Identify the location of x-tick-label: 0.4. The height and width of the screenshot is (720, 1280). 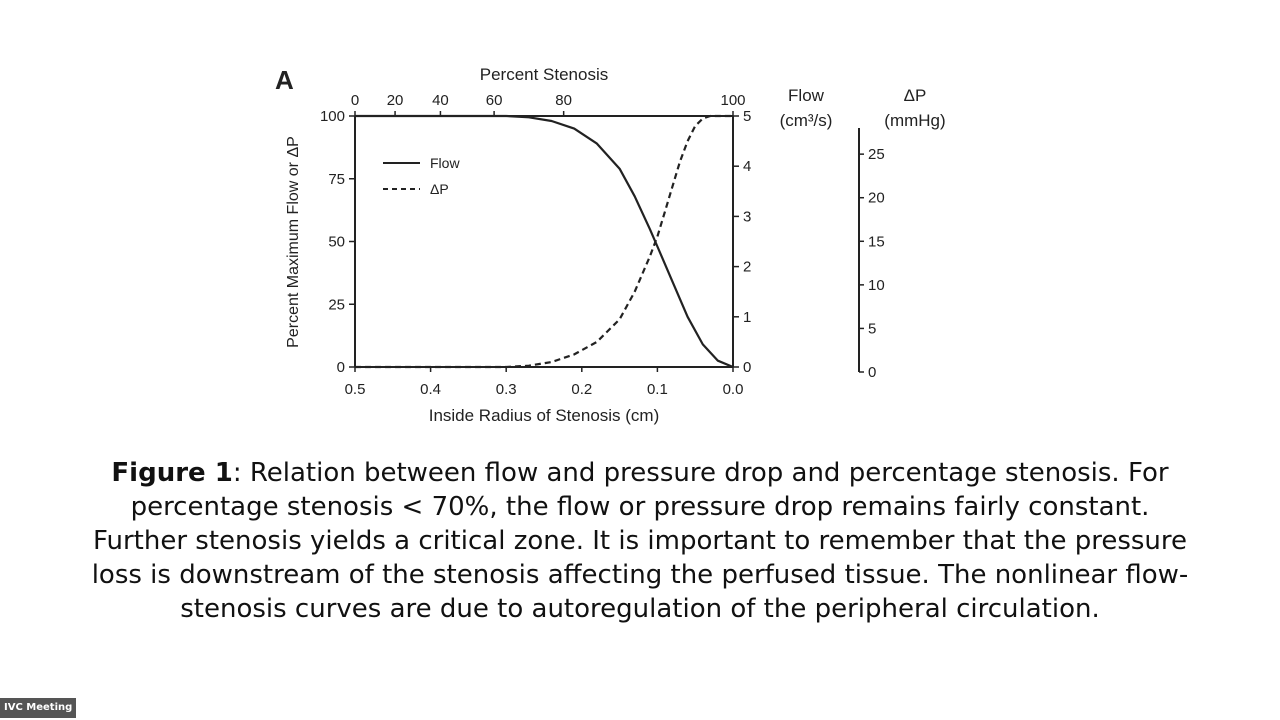
(430, 389).